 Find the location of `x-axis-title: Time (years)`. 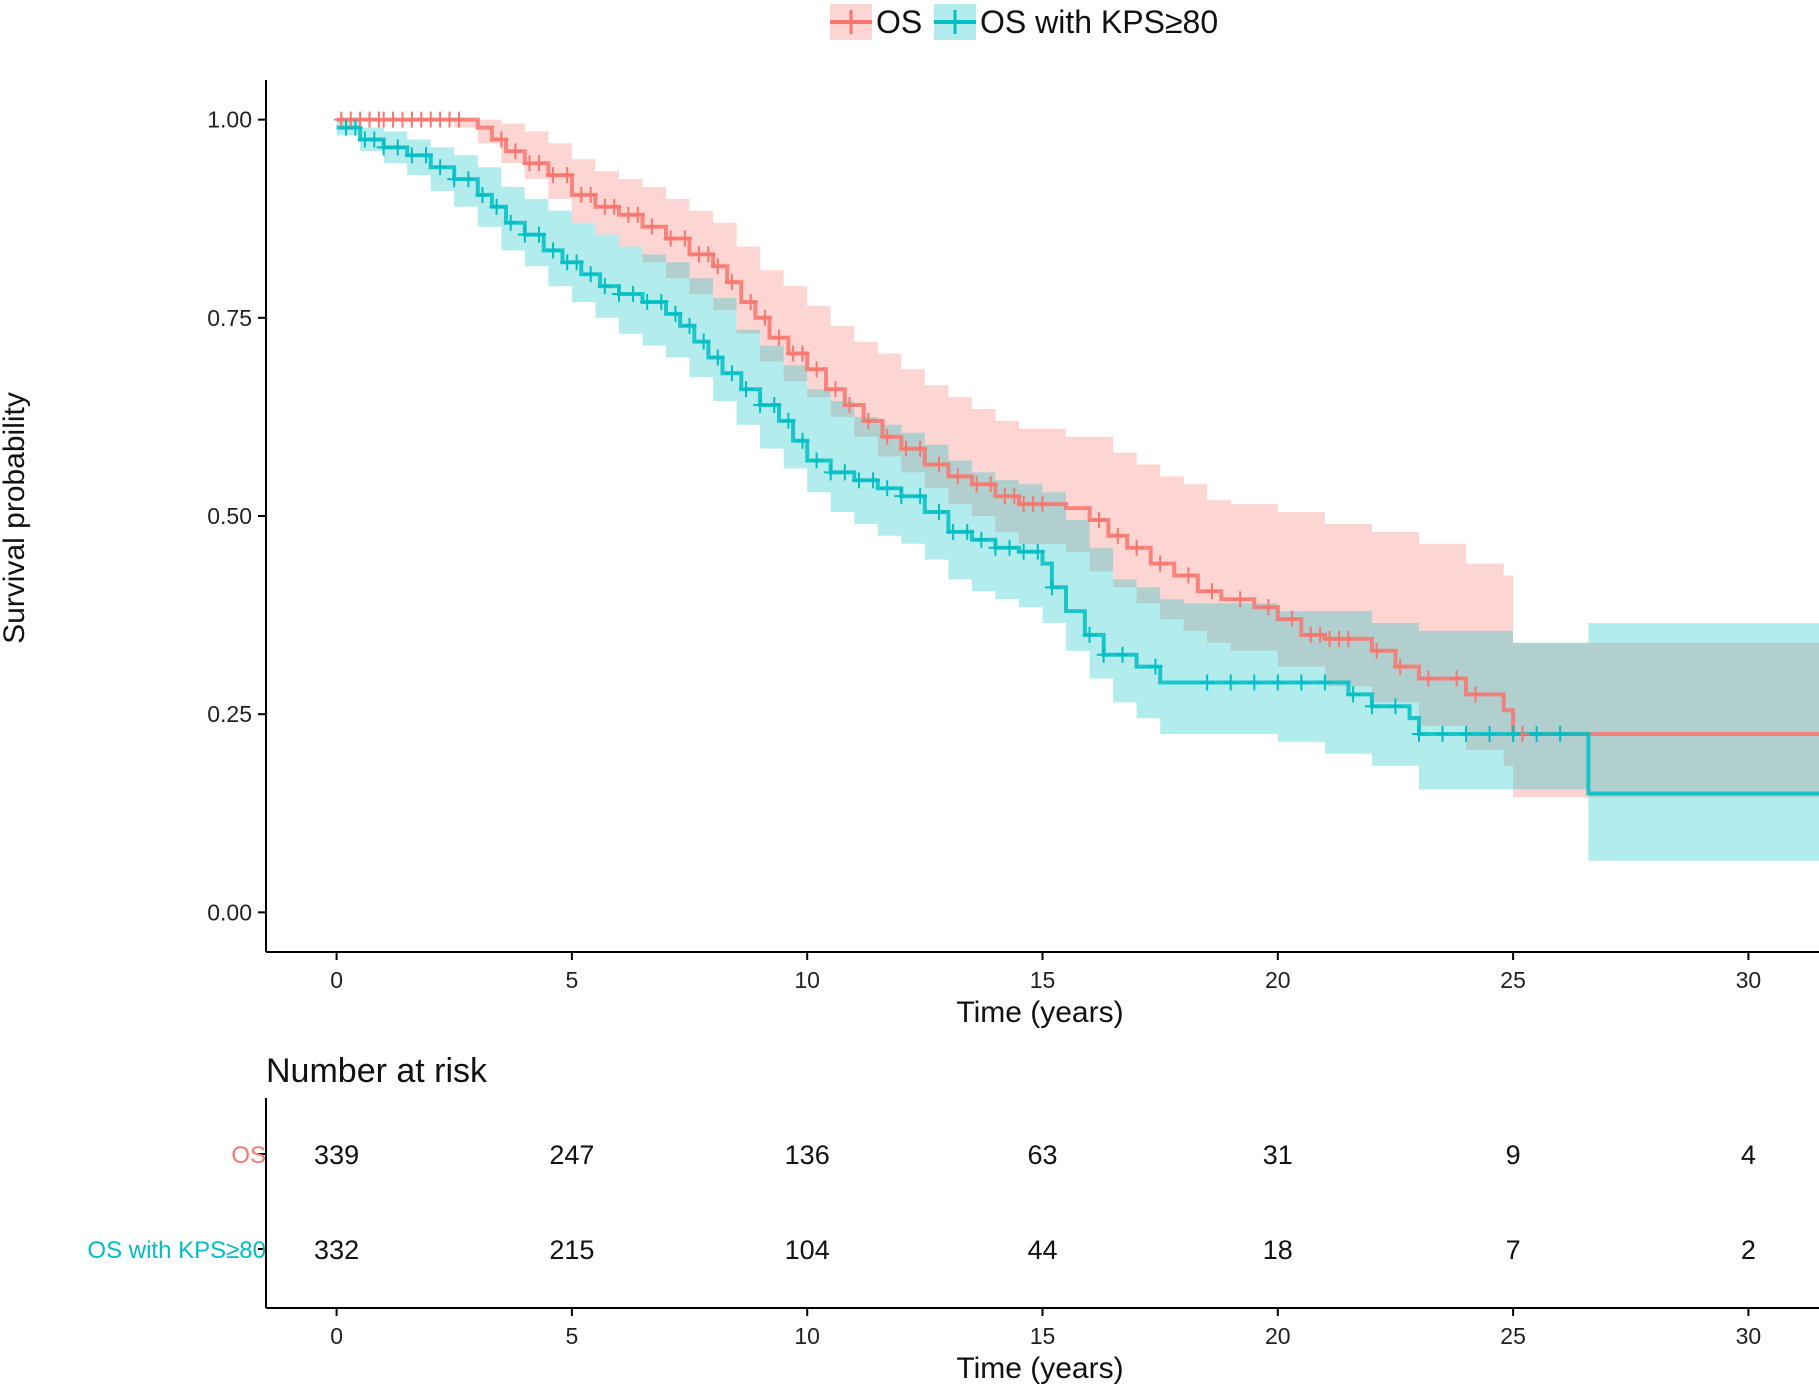

x-axis-title: Time (years) is located at coordinates (1039, 1012).